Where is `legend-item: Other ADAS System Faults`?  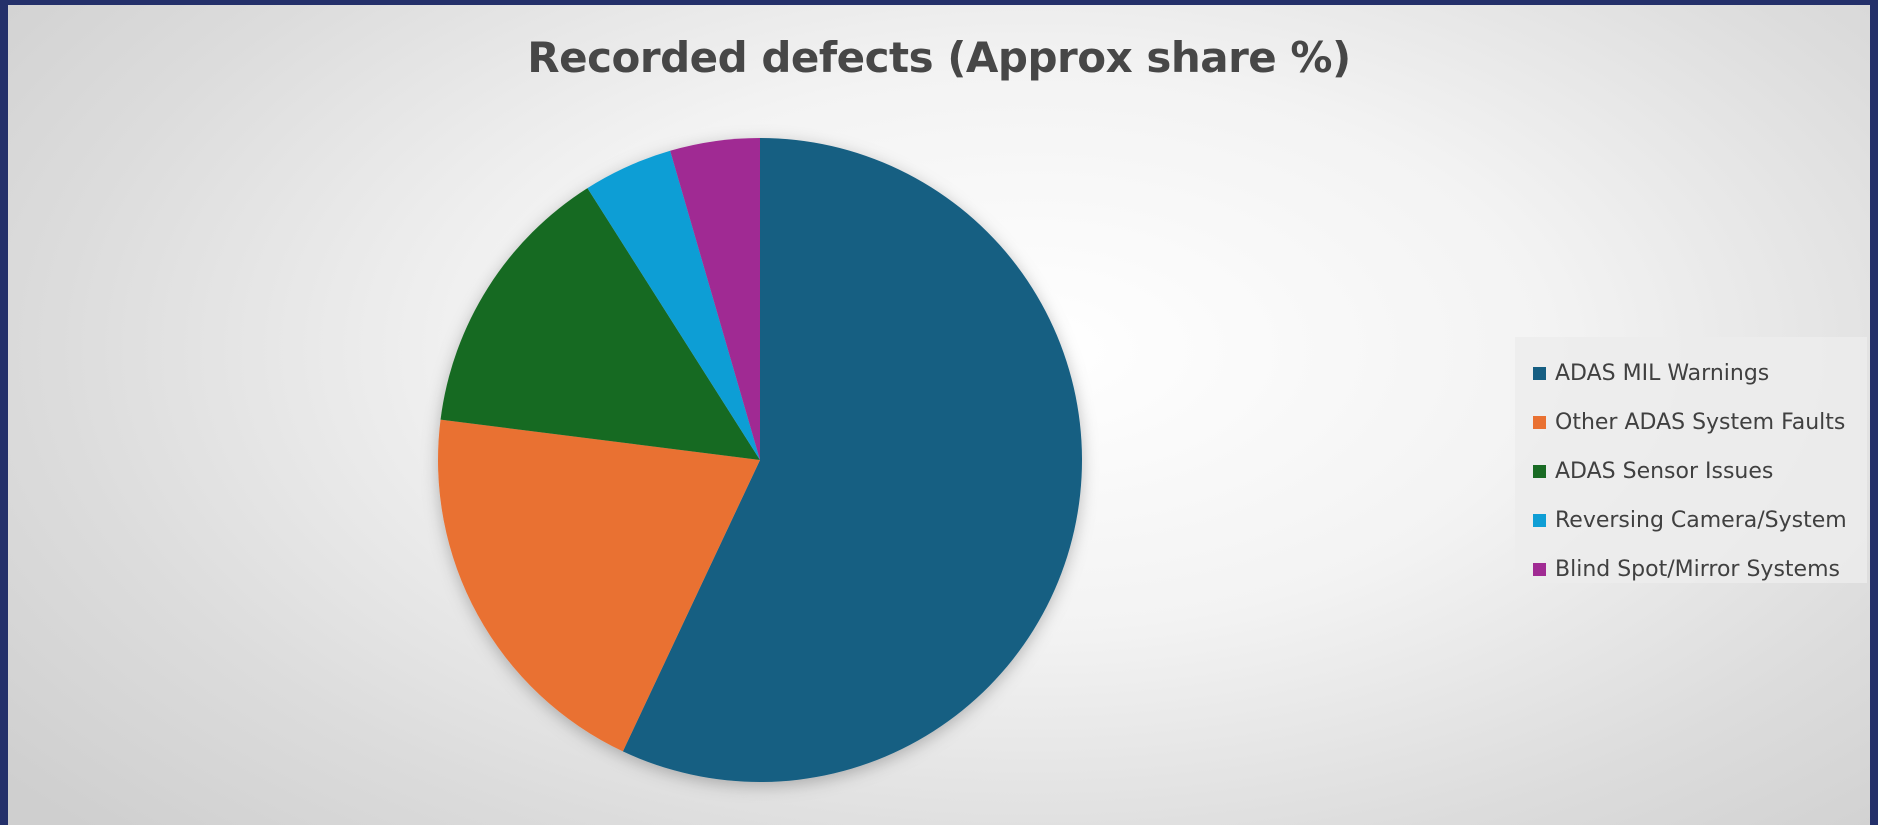 legend-item: Other ADAS System Faults is located at coordinates (1691, 422).